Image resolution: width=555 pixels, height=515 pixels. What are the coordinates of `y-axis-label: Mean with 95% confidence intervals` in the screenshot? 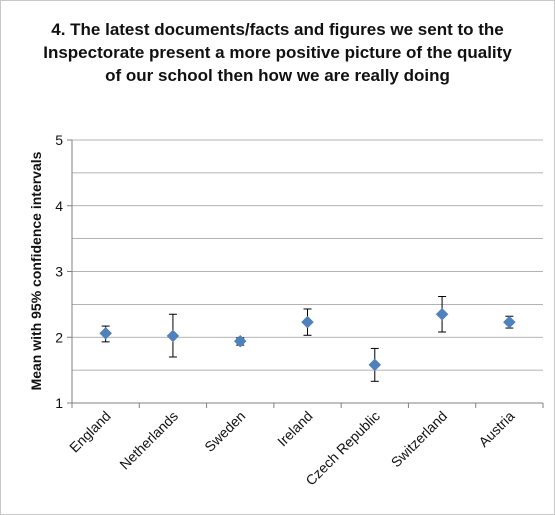 It's located at (36, 270).